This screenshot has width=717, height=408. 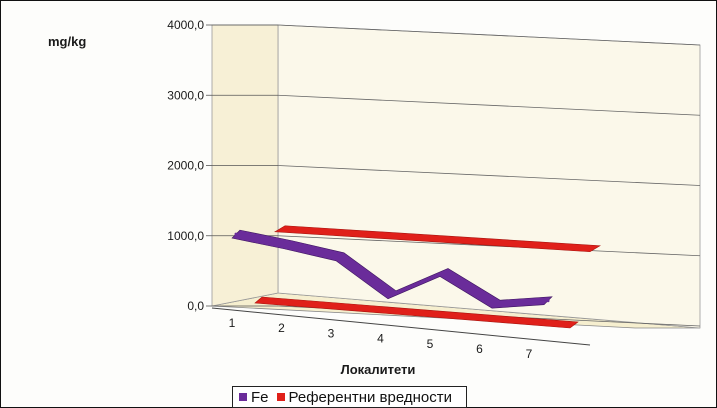 I want to click on legend-swatch-fe, so click(x=243, y=397).